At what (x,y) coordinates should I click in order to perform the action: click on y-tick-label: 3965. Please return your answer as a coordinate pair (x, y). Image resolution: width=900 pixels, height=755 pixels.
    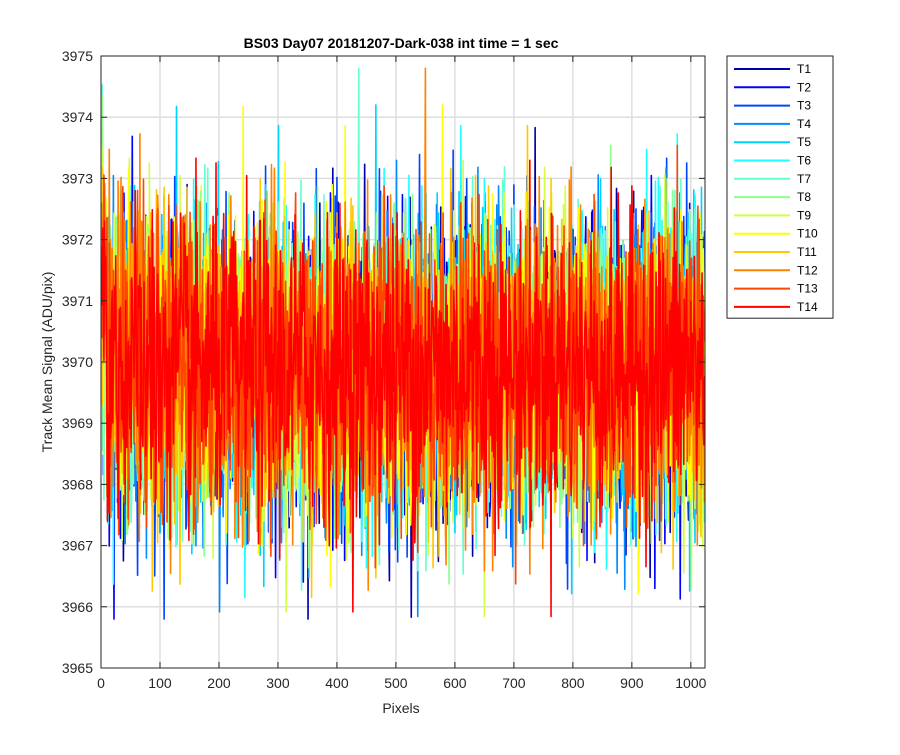
    Looking at the image, I should click on (77, 668).